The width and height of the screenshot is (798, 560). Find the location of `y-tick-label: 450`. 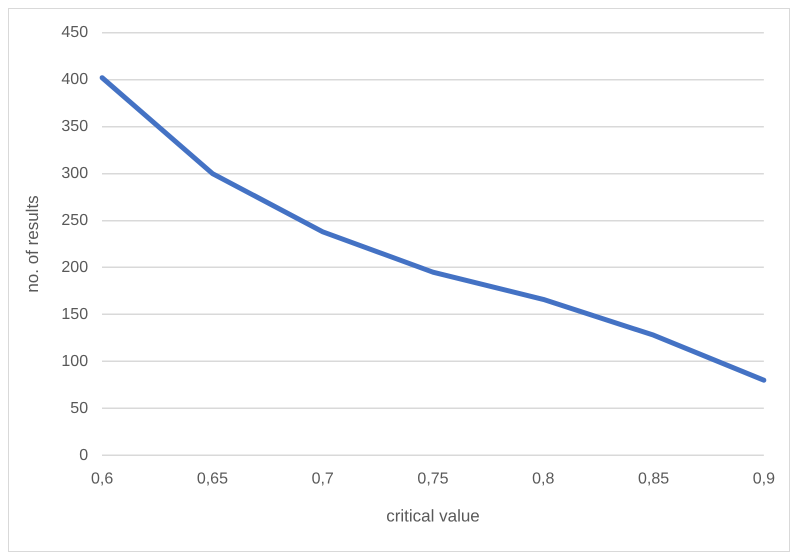

y-tick-label: 450 is located at coordinates (74, 33).